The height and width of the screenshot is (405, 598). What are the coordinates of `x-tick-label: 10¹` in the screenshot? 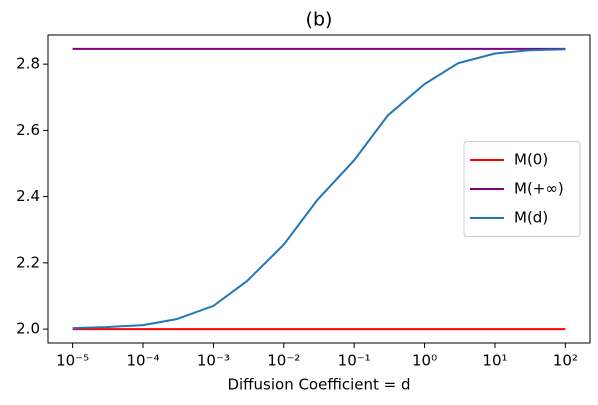 It's located at (494, 361).